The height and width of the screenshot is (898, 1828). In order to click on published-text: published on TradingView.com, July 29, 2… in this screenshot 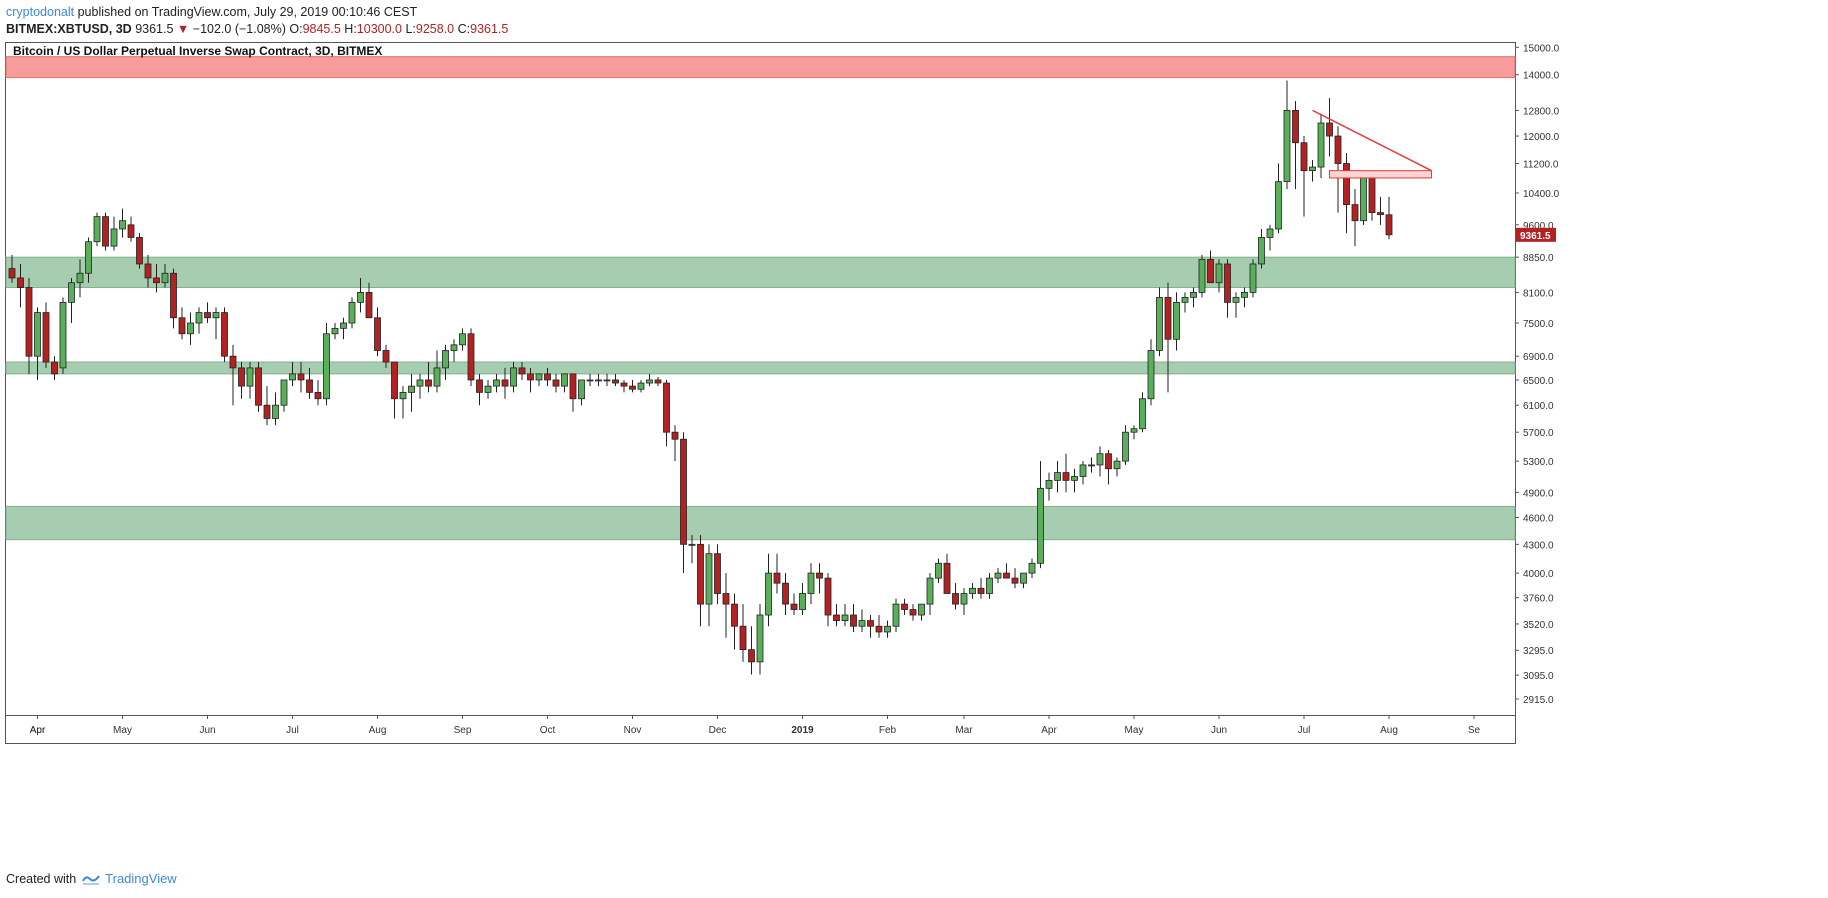, I will do `click(247, 12)`.